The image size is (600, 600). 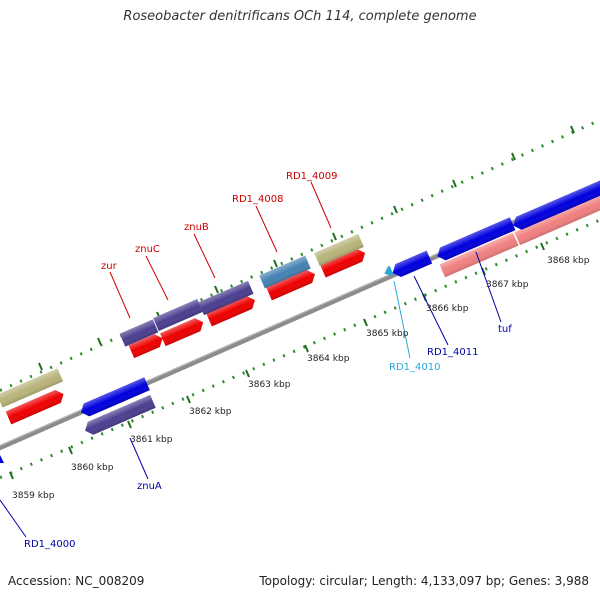 What do you see at coordinates (76, 581) in the screenshot?
I see `accession-label: Accession: NC_008209` at bounding box center [76, 581].